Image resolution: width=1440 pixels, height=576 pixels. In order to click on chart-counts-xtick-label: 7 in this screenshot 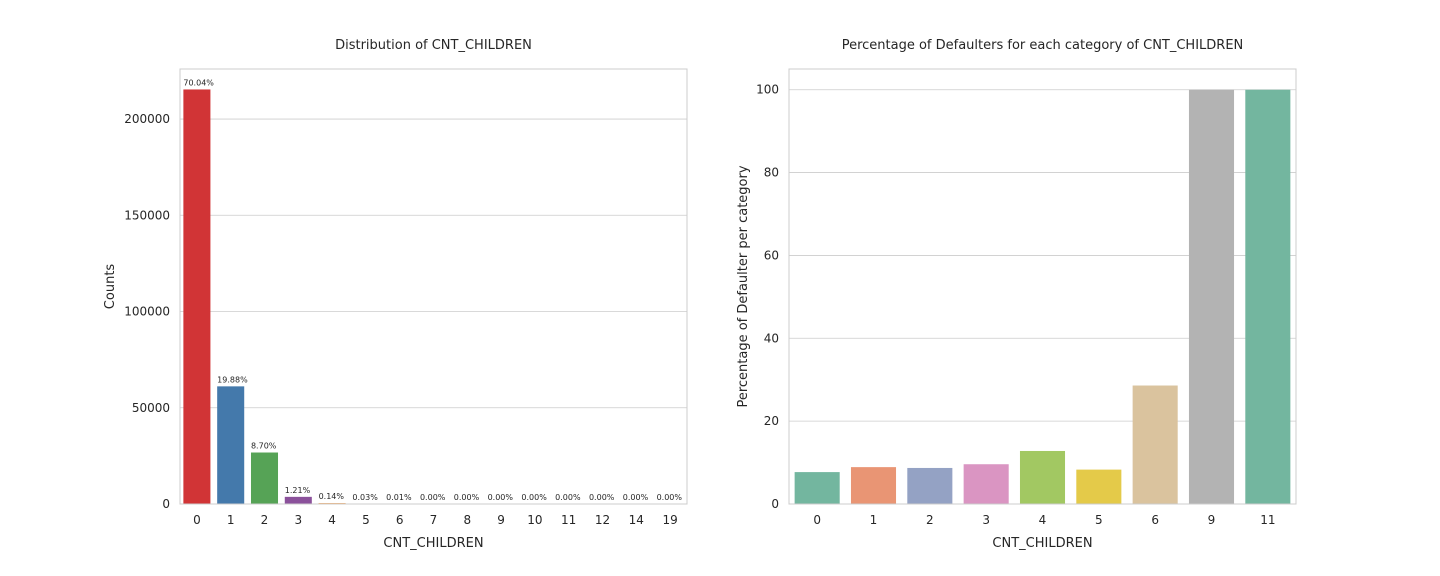, I will do `click(434, 520)`.